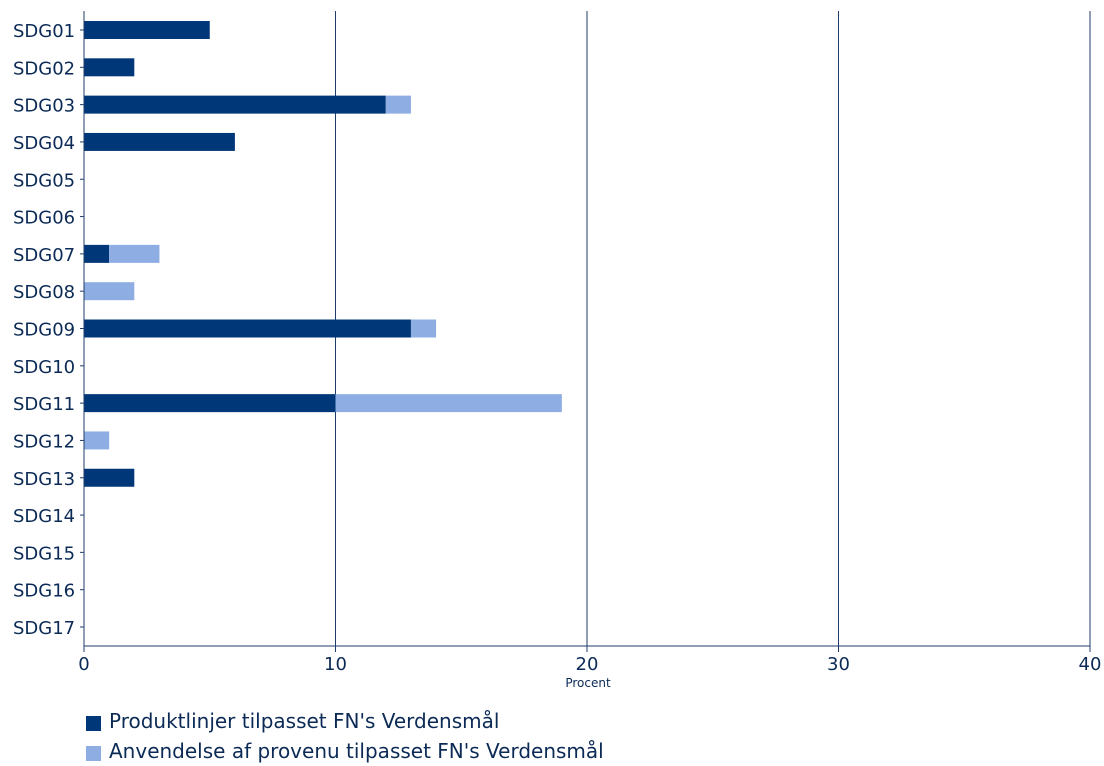 Image resolution: width=1104 pixels, height=766 pixels. I want to click on y-tick-label-sdg07: SDG07, so click(44, 255).